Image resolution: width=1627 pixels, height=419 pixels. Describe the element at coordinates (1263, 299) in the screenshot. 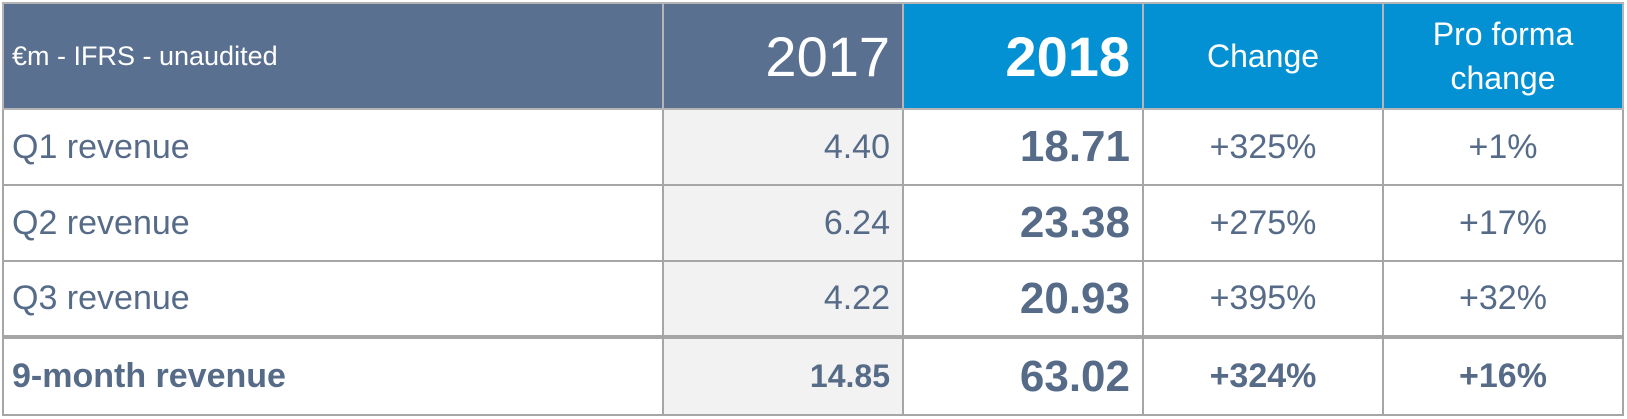

I see `value-change: +395%` at that location.